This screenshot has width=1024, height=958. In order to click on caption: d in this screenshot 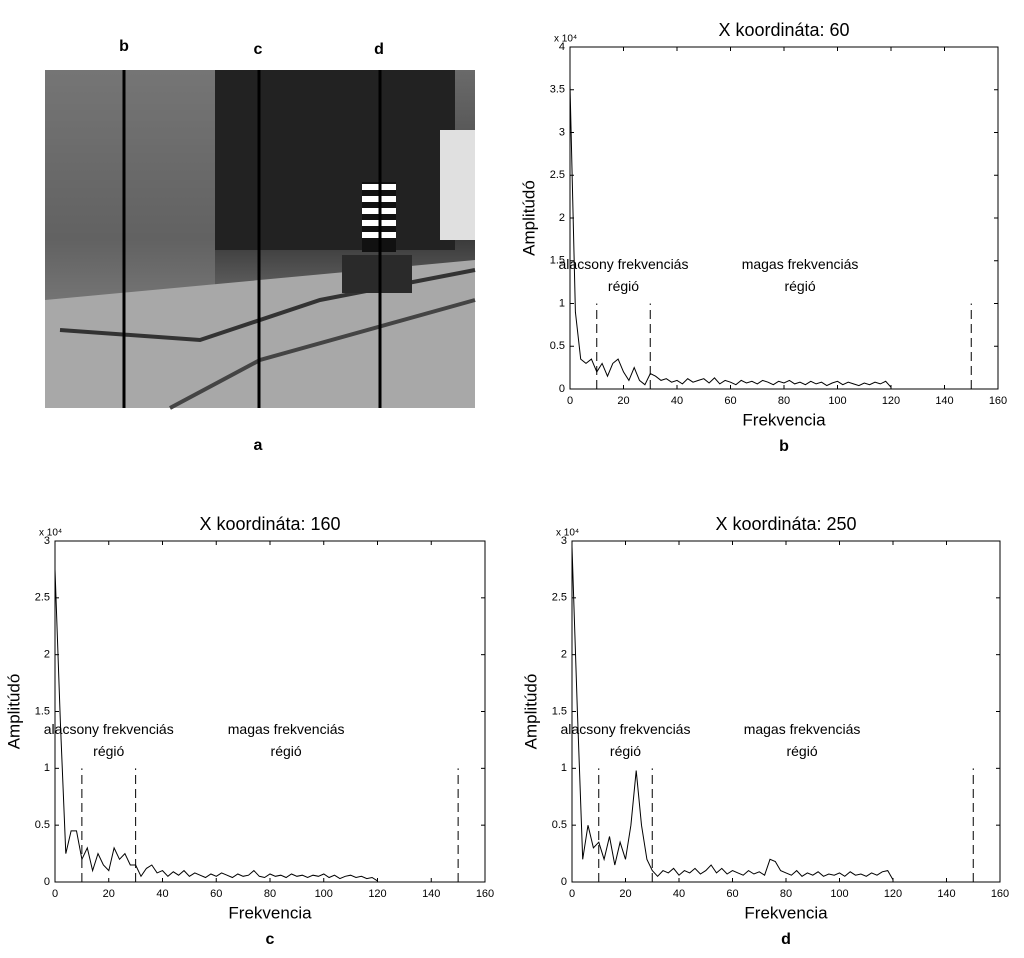, I will do `click(786, 939)`.